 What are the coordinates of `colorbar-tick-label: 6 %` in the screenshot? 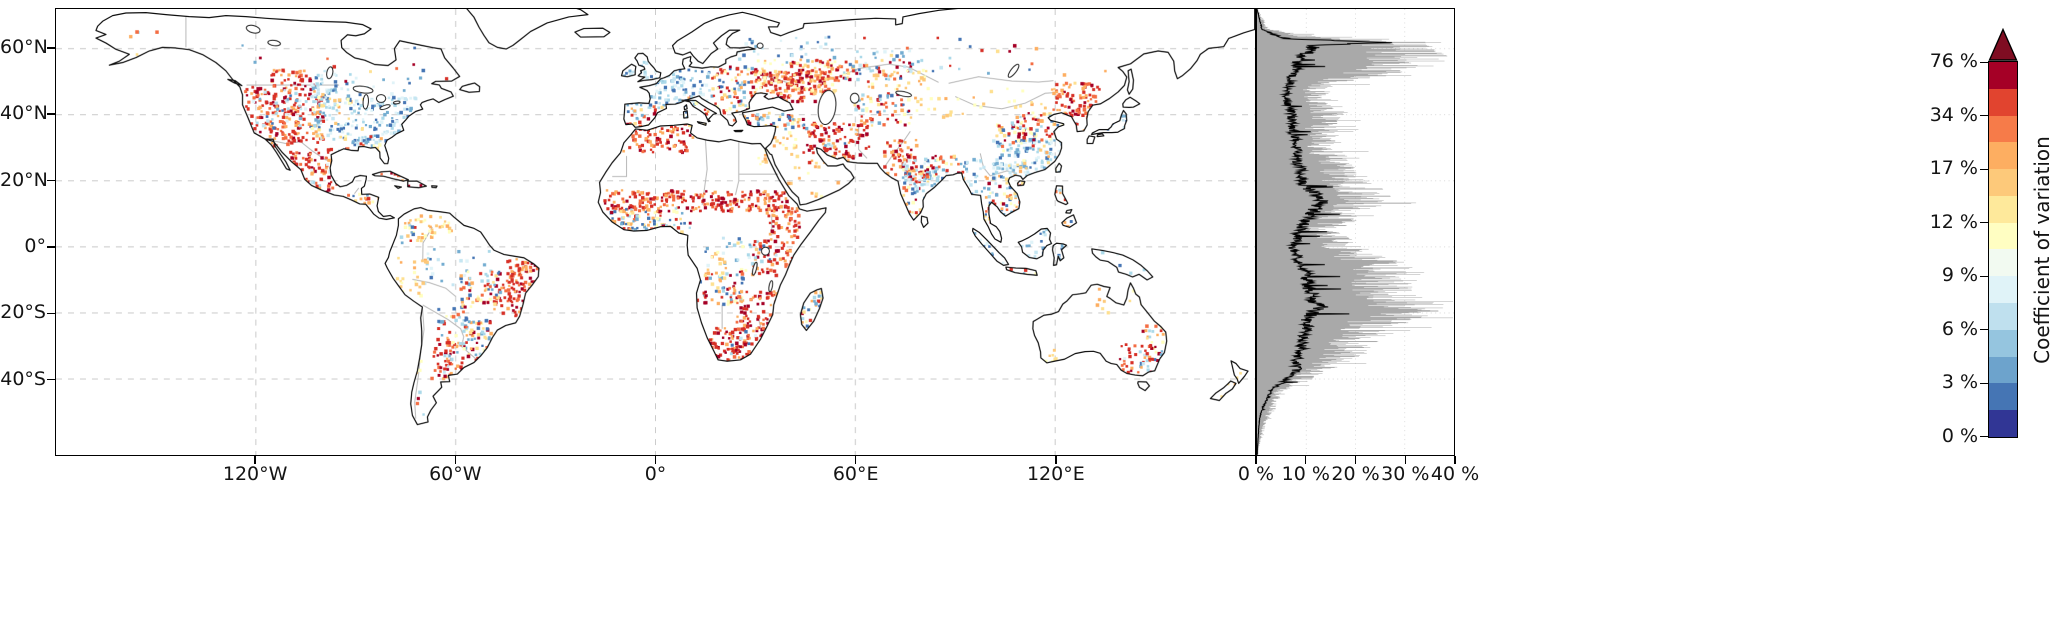 It's located at (1959, 328).